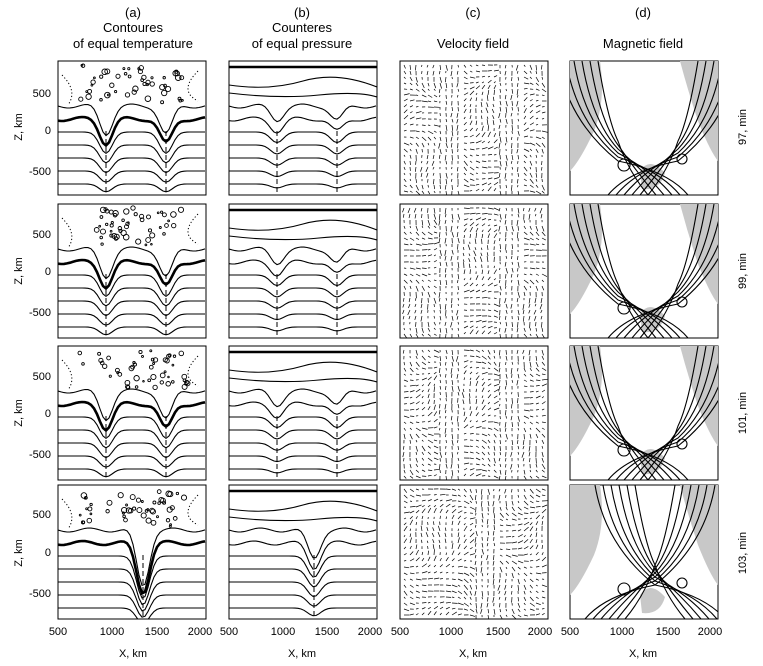  Describe the element at coordinates (303, 552) in the screenshot. I see `panel-b-row4` at that location.